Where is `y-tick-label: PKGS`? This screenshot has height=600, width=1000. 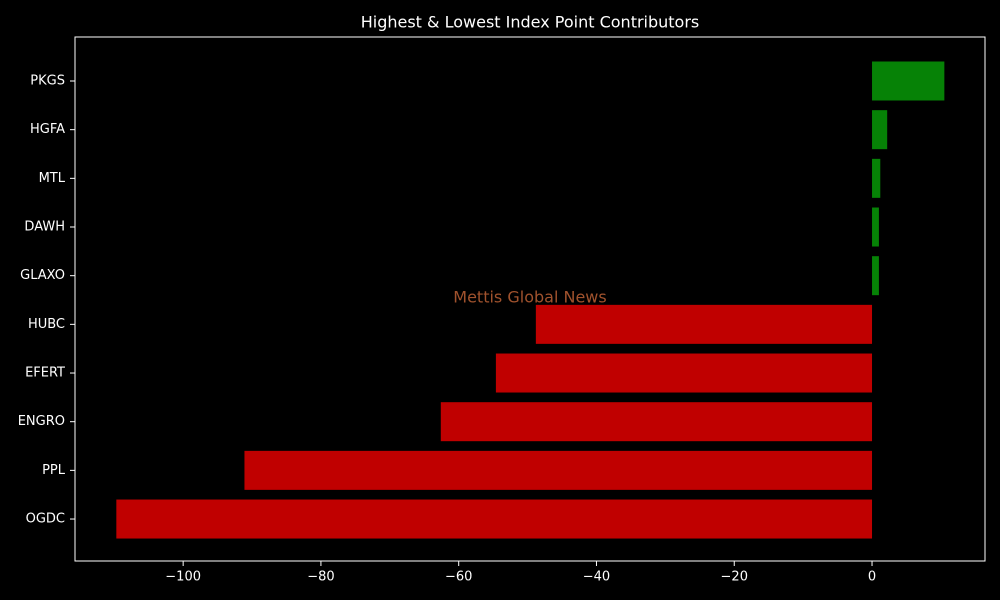 y-tick-label: PKGS is located at coordinates (47, 81).